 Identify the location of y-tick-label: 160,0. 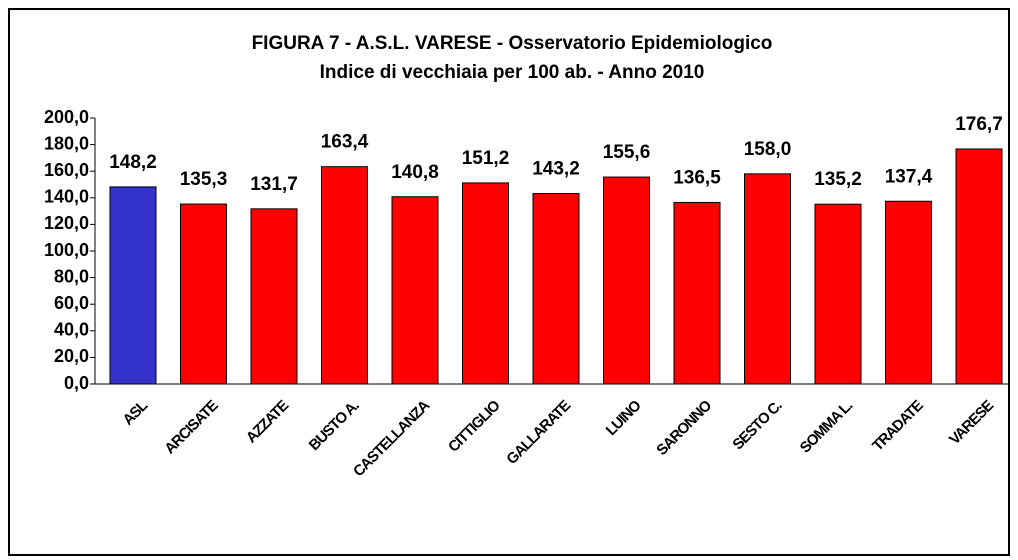
(66, 170).